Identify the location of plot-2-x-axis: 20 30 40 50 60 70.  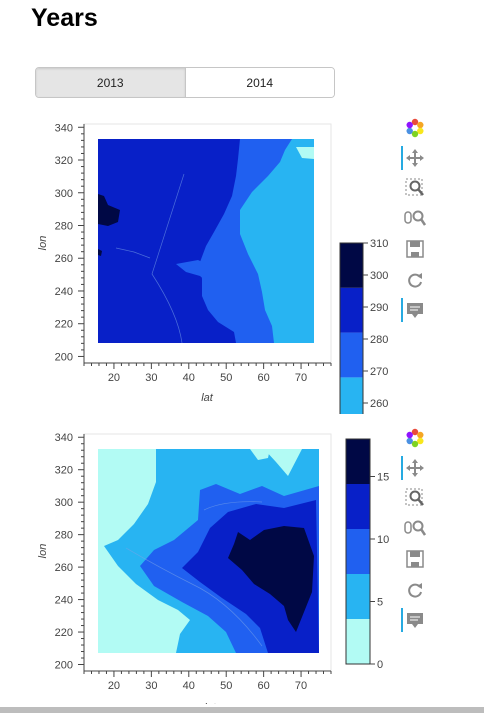
(207, 681).